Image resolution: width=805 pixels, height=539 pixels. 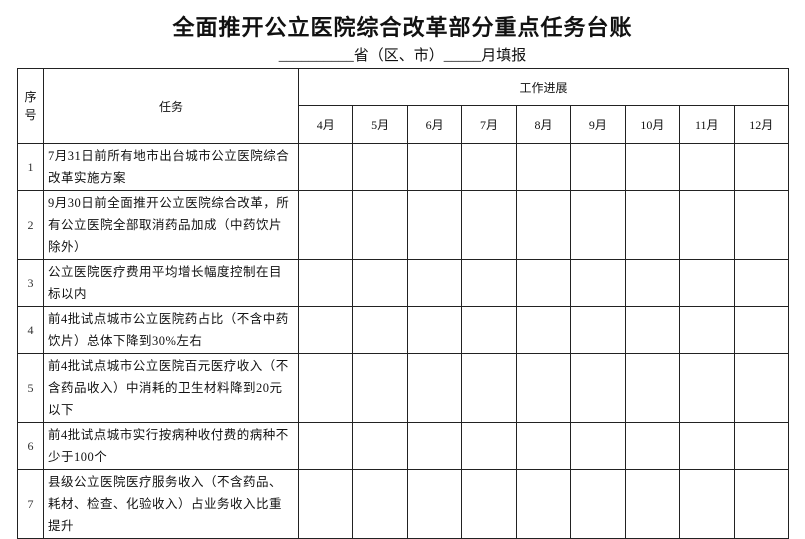 I want to click on table-row: 7 县级公立医院医疗服务收入（不含药品、耗材、检查、化验收入）占业务收入比重提升, so click(x=403, y=504).